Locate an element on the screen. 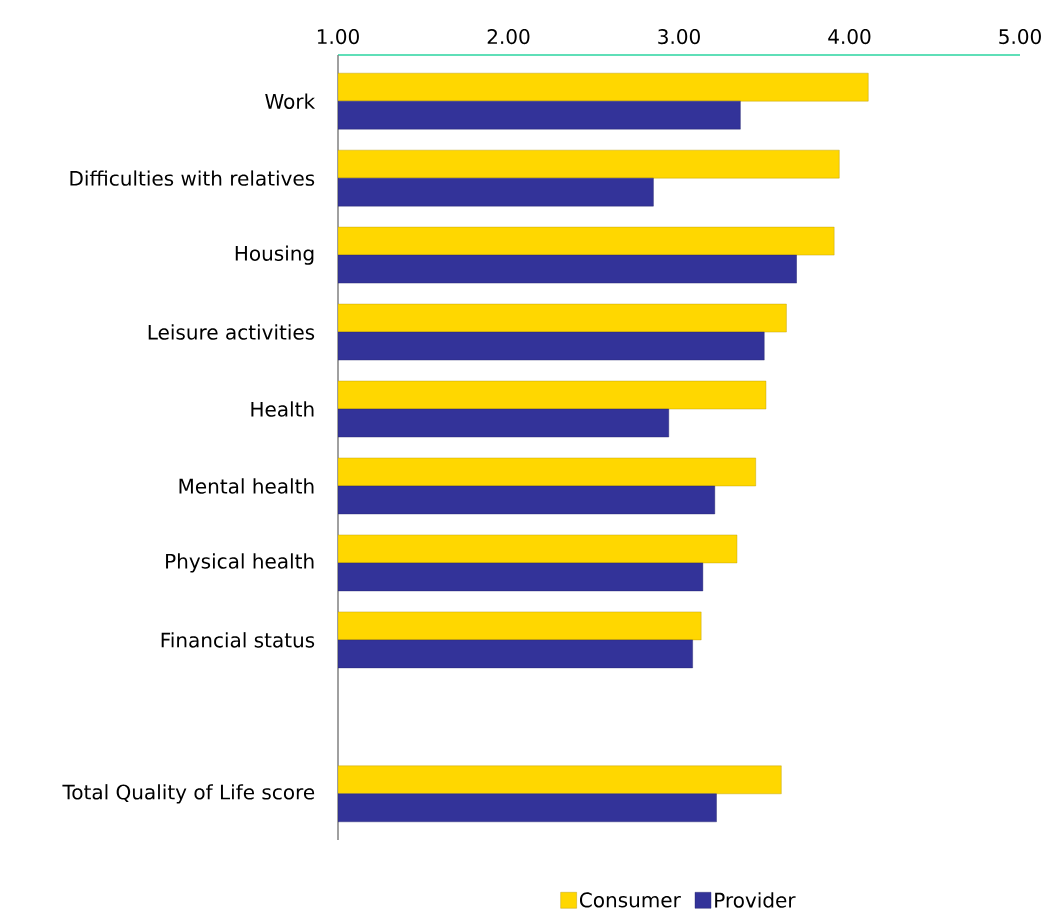 Image resolution: width=1050 pixels, height=915 pixels. y-tick-label: Mental health is located at coordinates (246, 486).